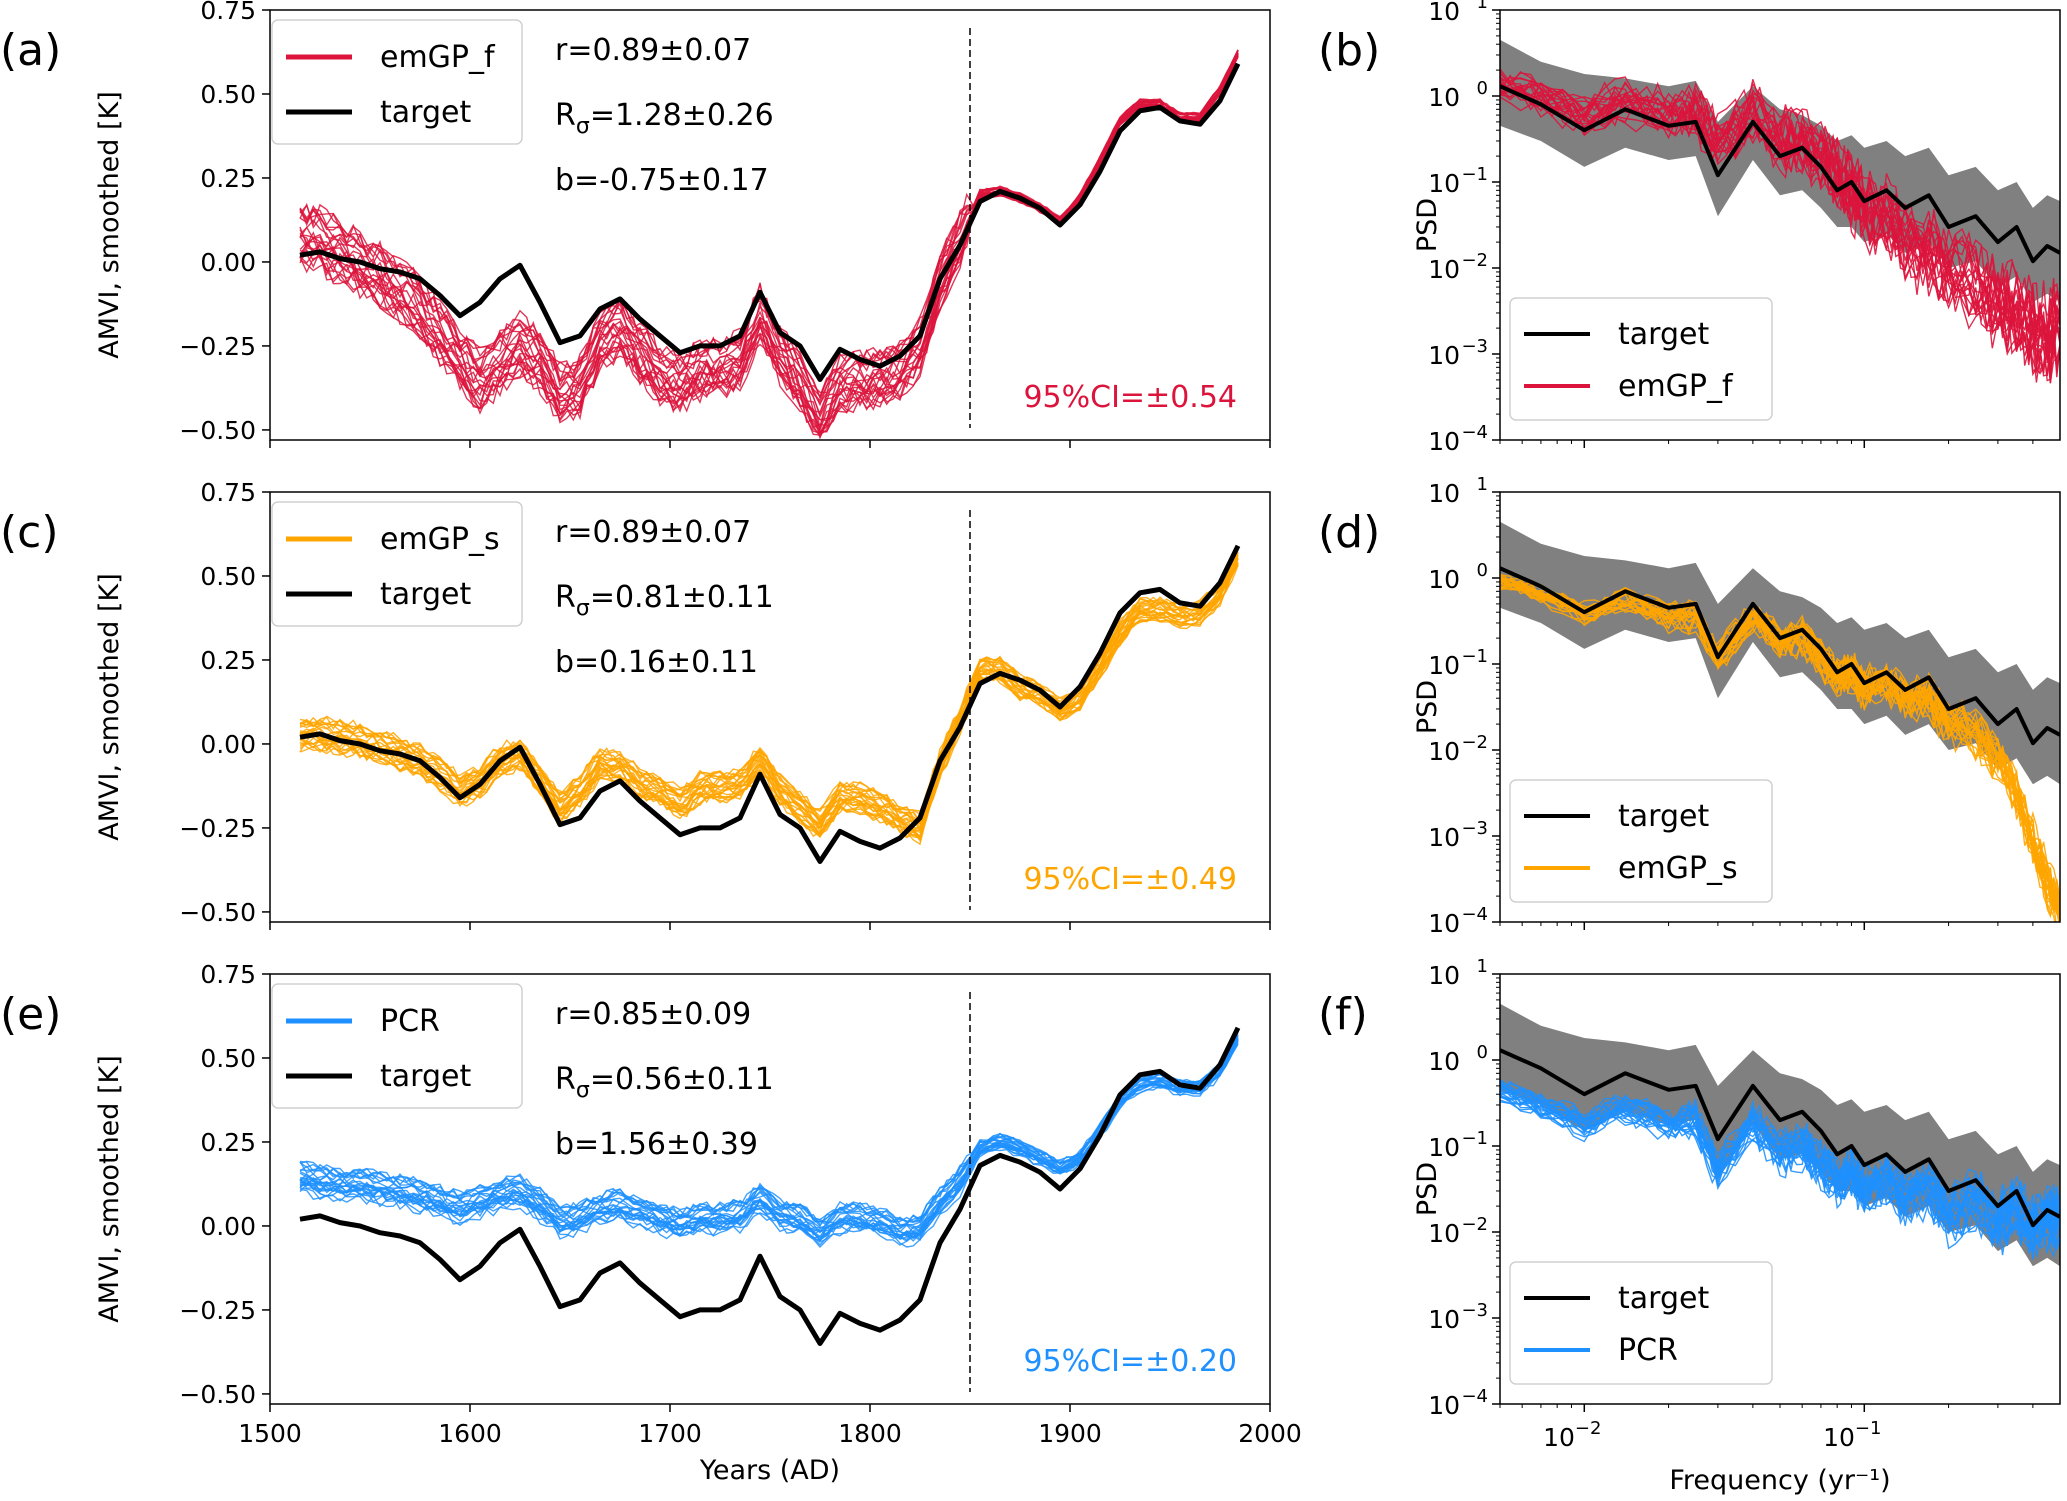 The width and height of the screenshot is (2067, 1501). I want to click on legend-label: emGP_s, so click(440, 539).